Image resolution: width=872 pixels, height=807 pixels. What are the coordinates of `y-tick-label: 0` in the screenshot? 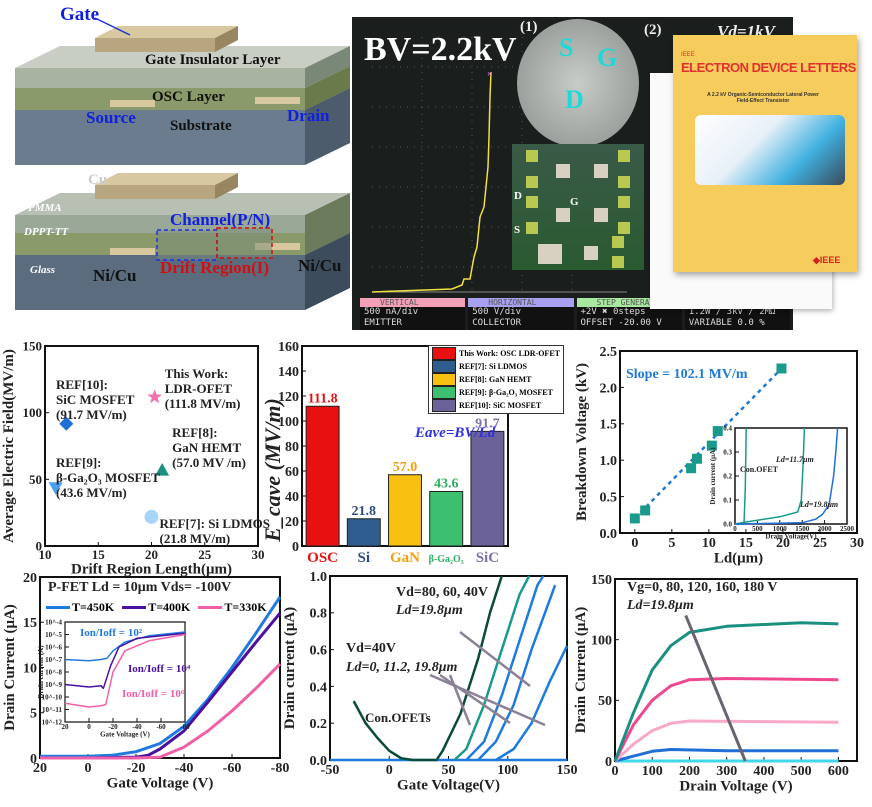 It's located at (608, 762).